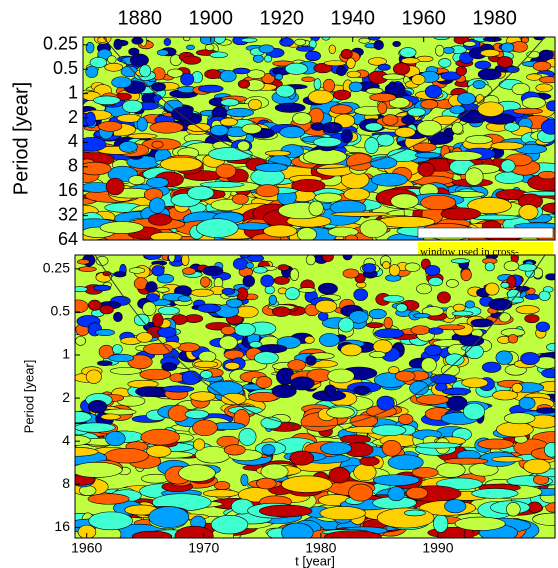  I want to click on x-tick-label: 1980, so click(320, 548).